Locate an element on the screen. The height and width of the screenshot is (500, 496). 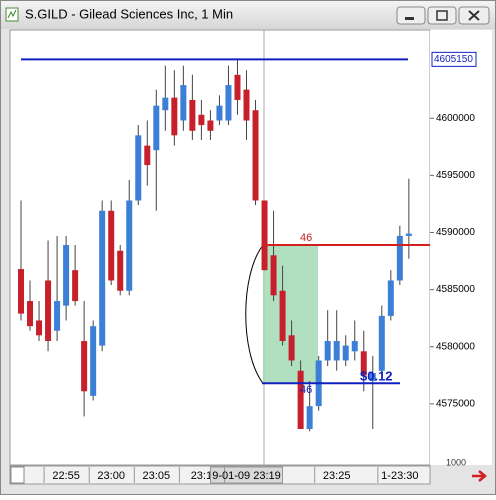
minimize-glyph is located at coordinates (409, 18).